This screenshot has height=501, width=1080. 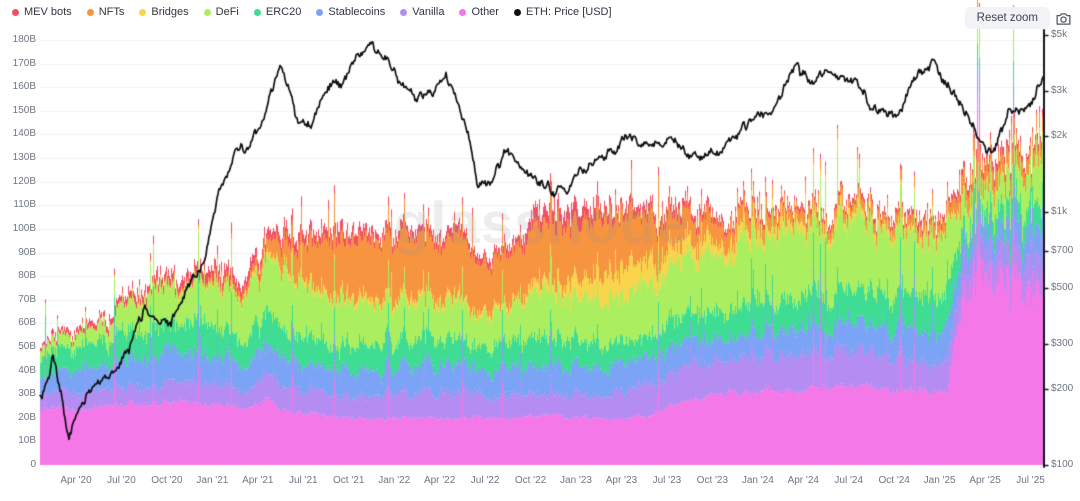 I want to click on legend-item-defi: DeFi, so click(x=221, y=12).